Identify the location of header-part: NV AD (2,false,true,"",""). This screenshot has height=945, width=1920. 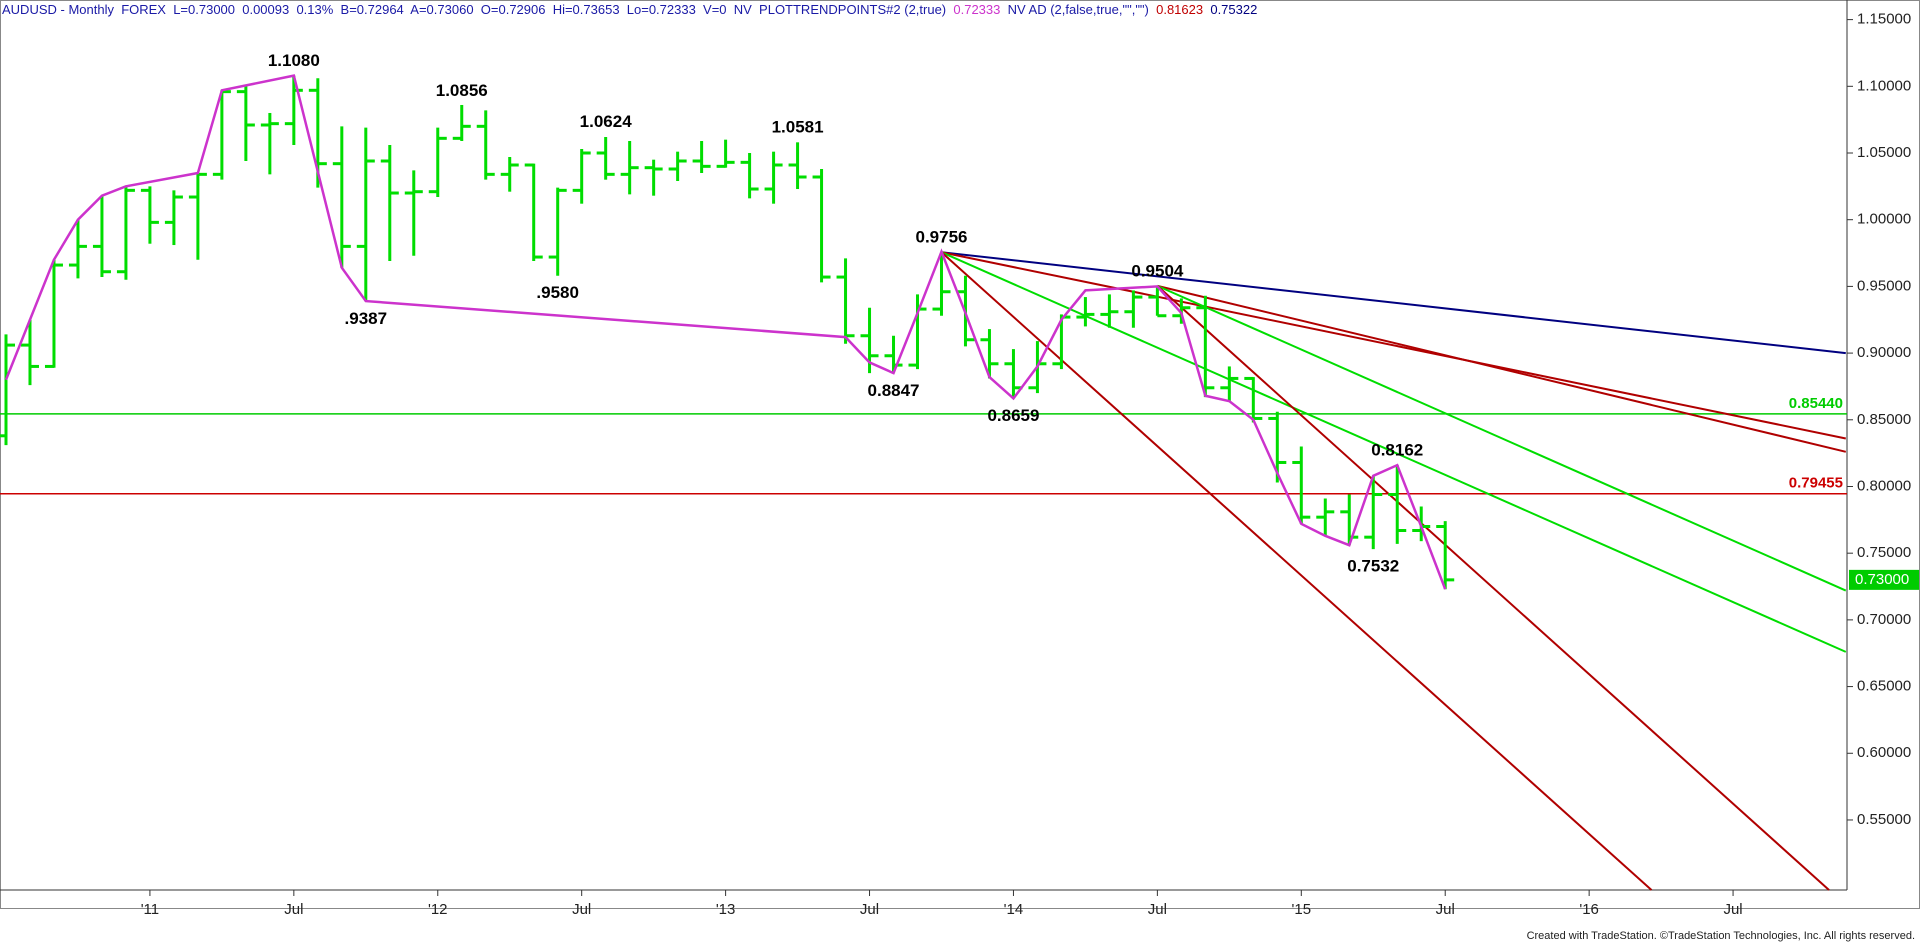
(1078, 9).